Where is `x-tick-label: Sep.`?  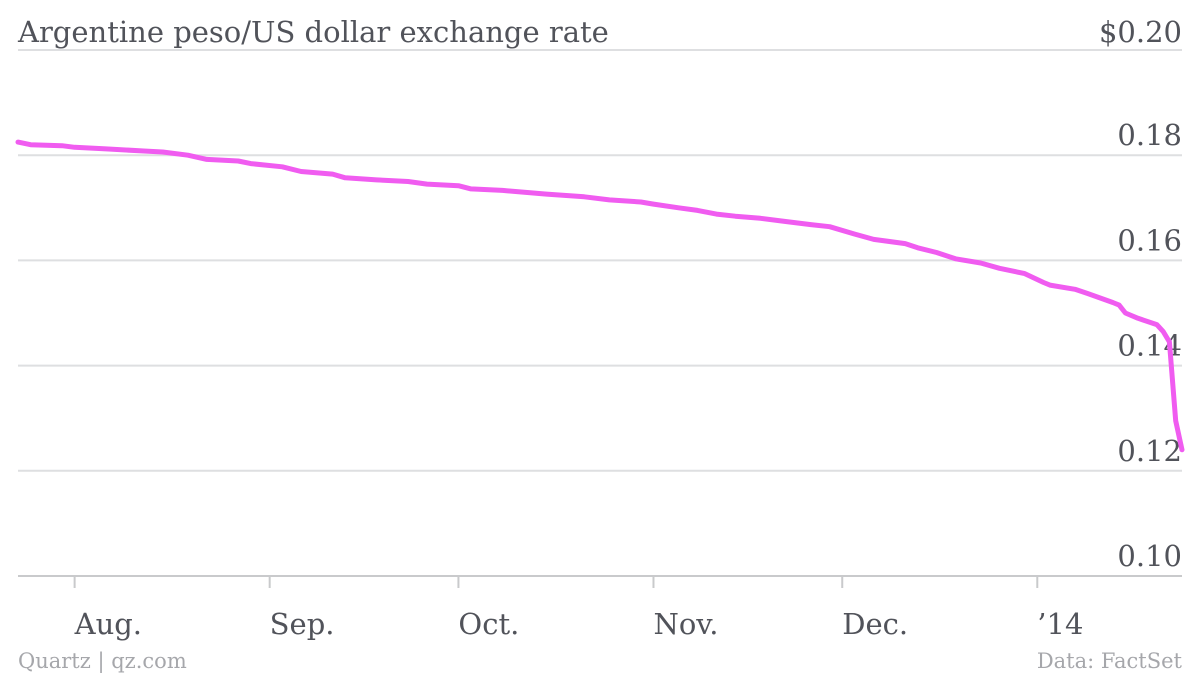 x-tick-label: Sep. is located at coordinates (302, 624).